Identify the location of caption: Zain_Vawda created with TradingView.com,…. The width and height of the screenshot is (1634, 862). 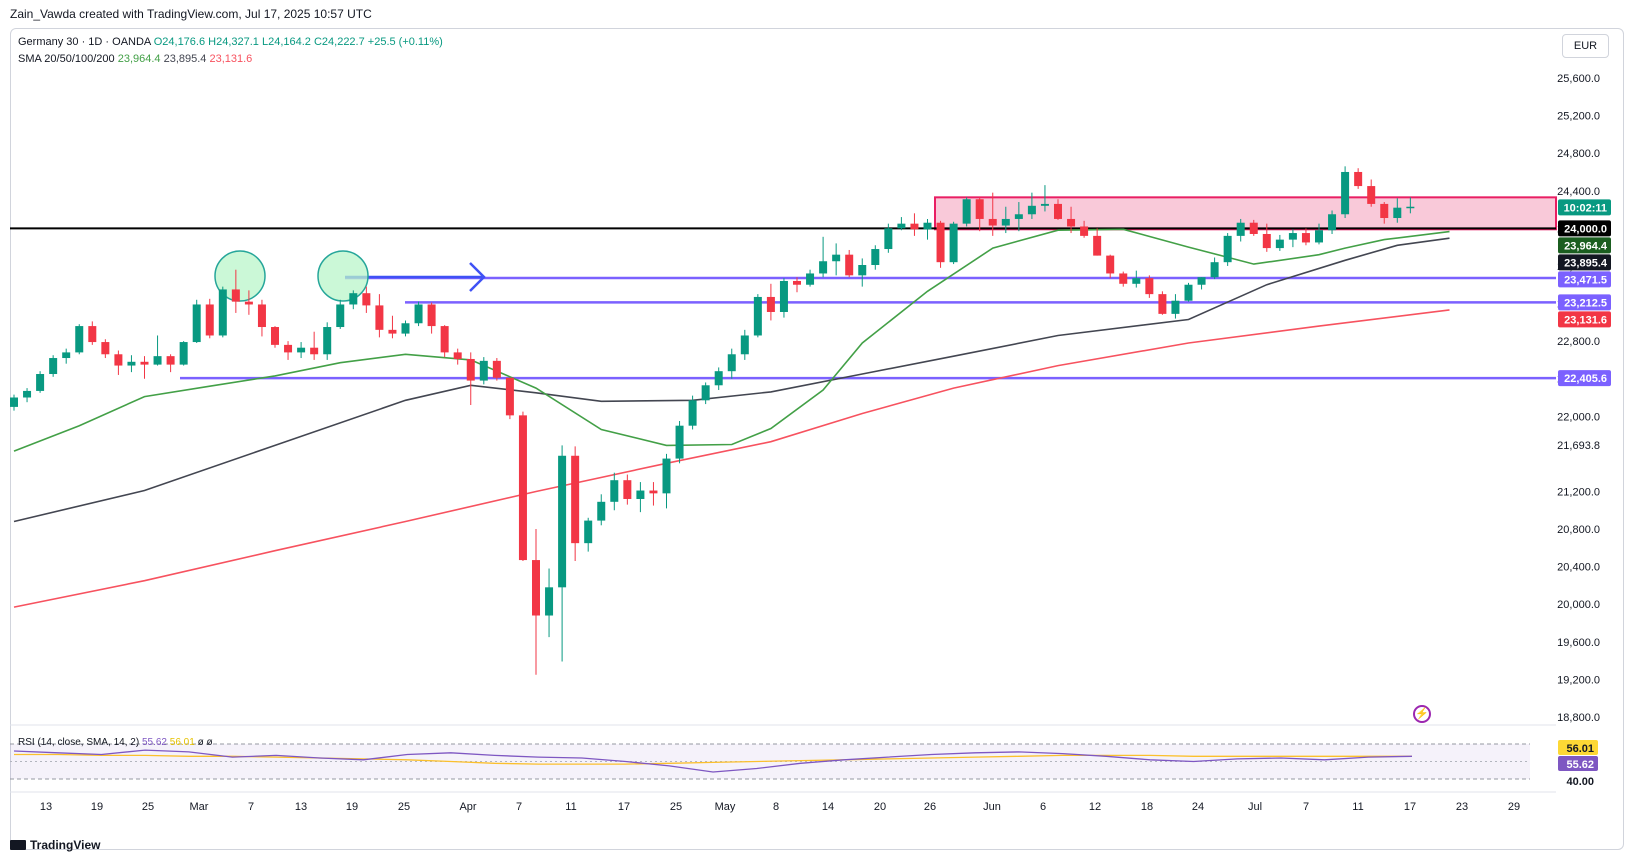
(191, 14).